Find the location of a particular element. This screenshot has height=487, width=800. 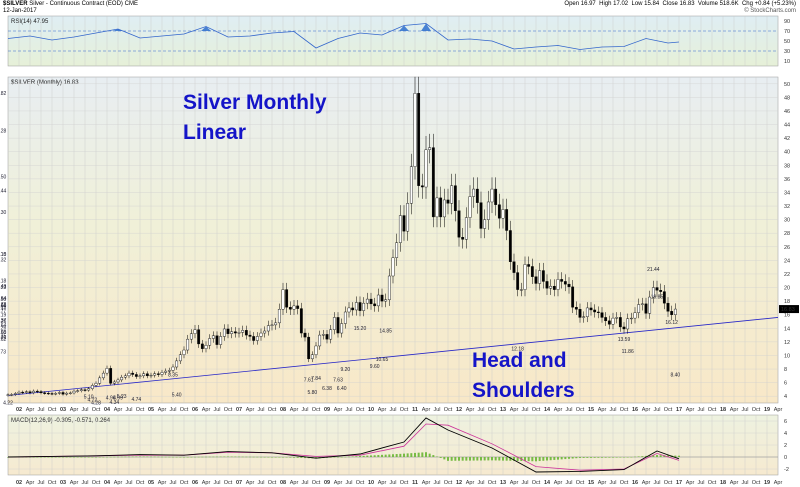

price-tick-label: 14 is located at coordinates (787, 329).